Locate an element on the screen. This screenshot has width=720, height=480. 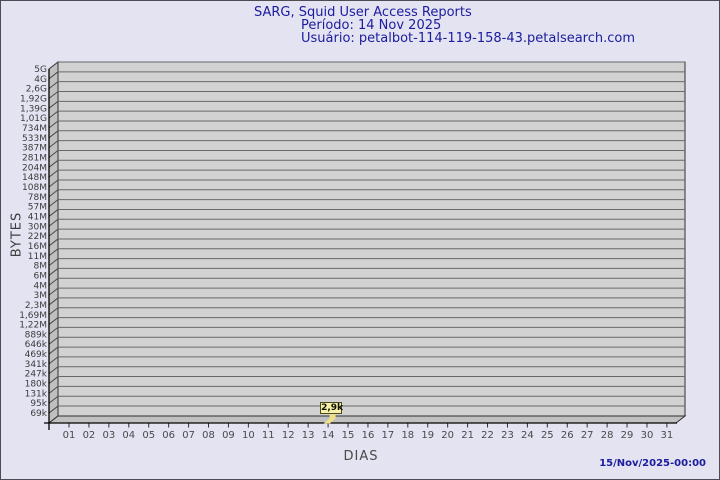
x-tick-label: 07 is located at coordinates (188, 435).